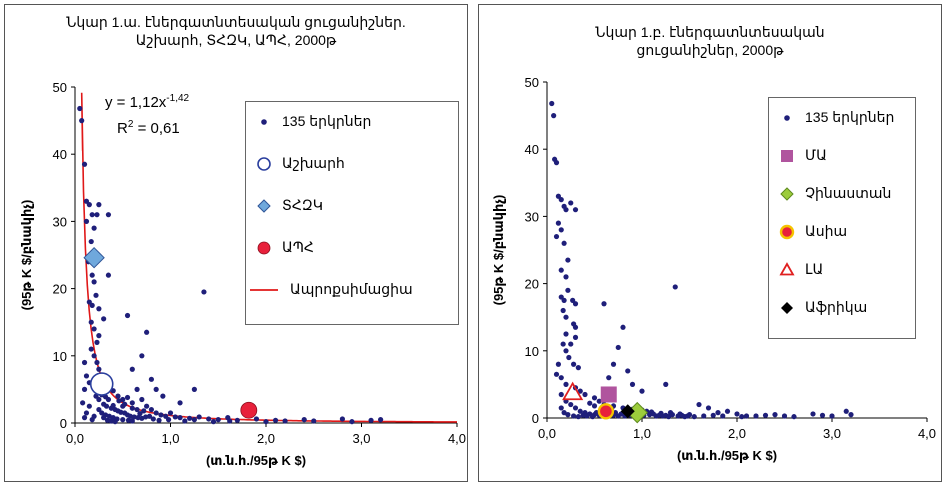 Image resolution: width=947 pixels, height=486 pixels. What do you see at coordinates (842, 156) in the screenshot?
I see `legend-item: ՄԱ` at bounding box center [842, 156].